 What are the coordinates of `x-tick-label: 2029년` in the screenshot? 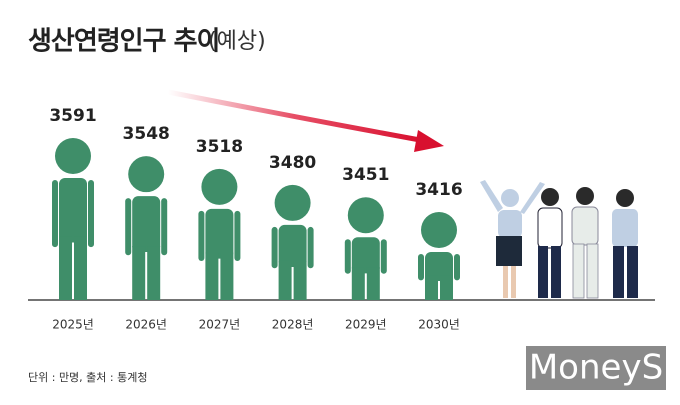 It's located at (366, 325).